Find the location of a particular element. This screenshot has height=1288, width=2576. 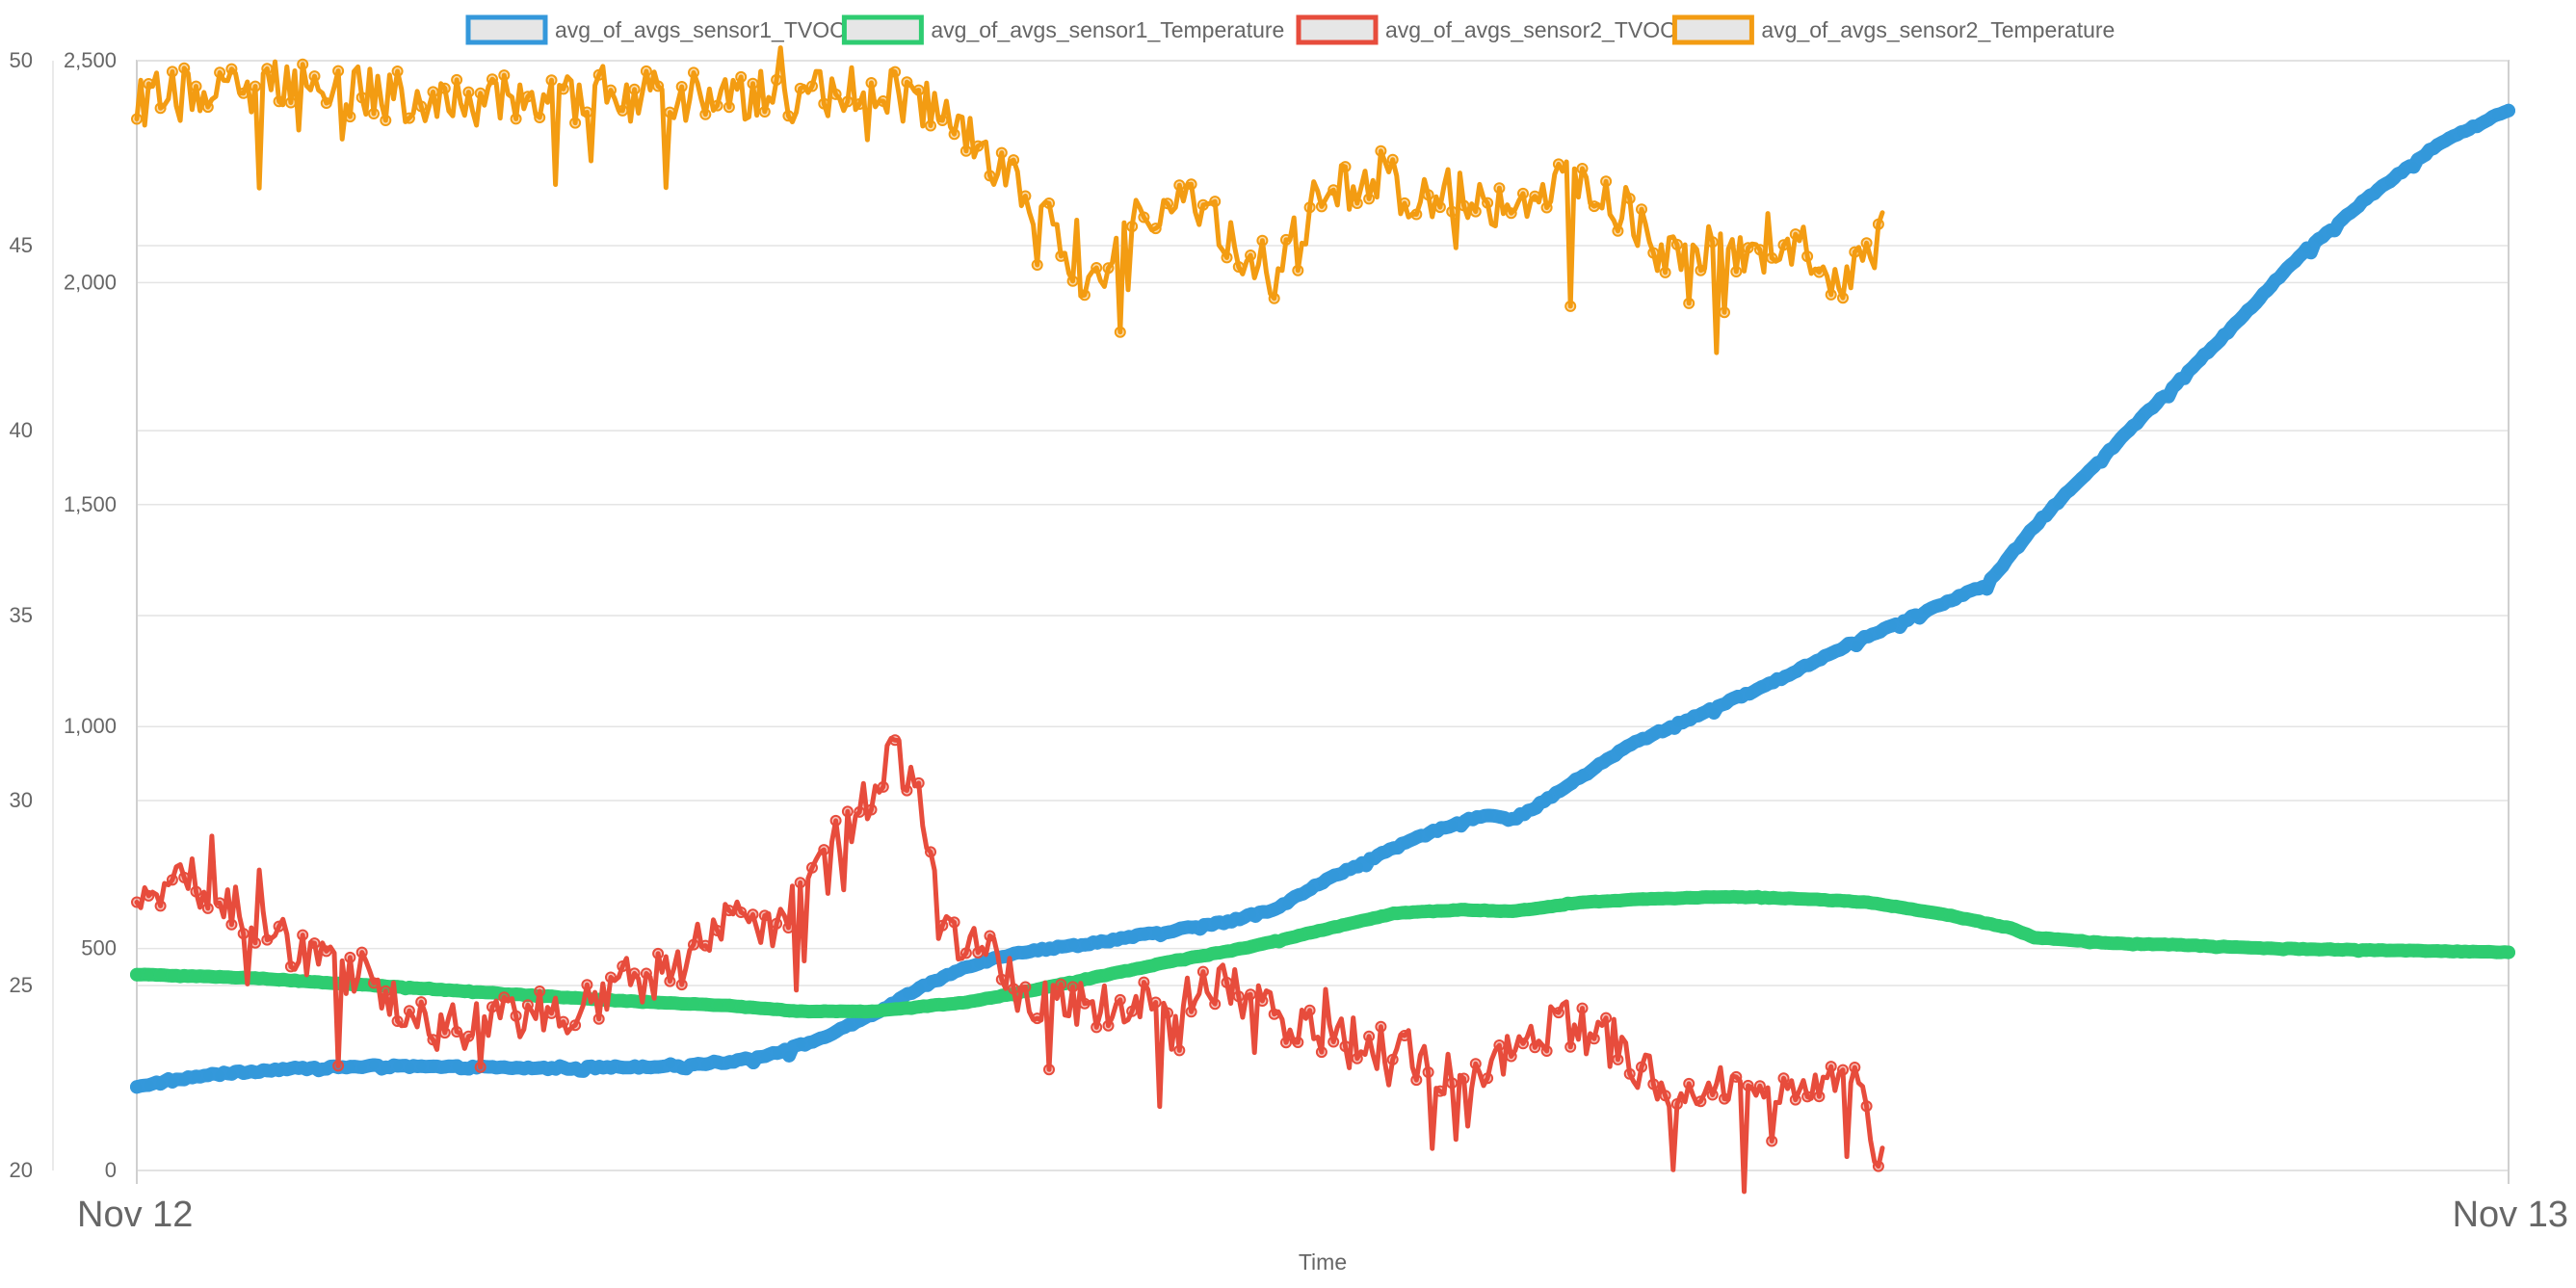

y-tick-label-outer: 25 is located at coordinates (21, 985).